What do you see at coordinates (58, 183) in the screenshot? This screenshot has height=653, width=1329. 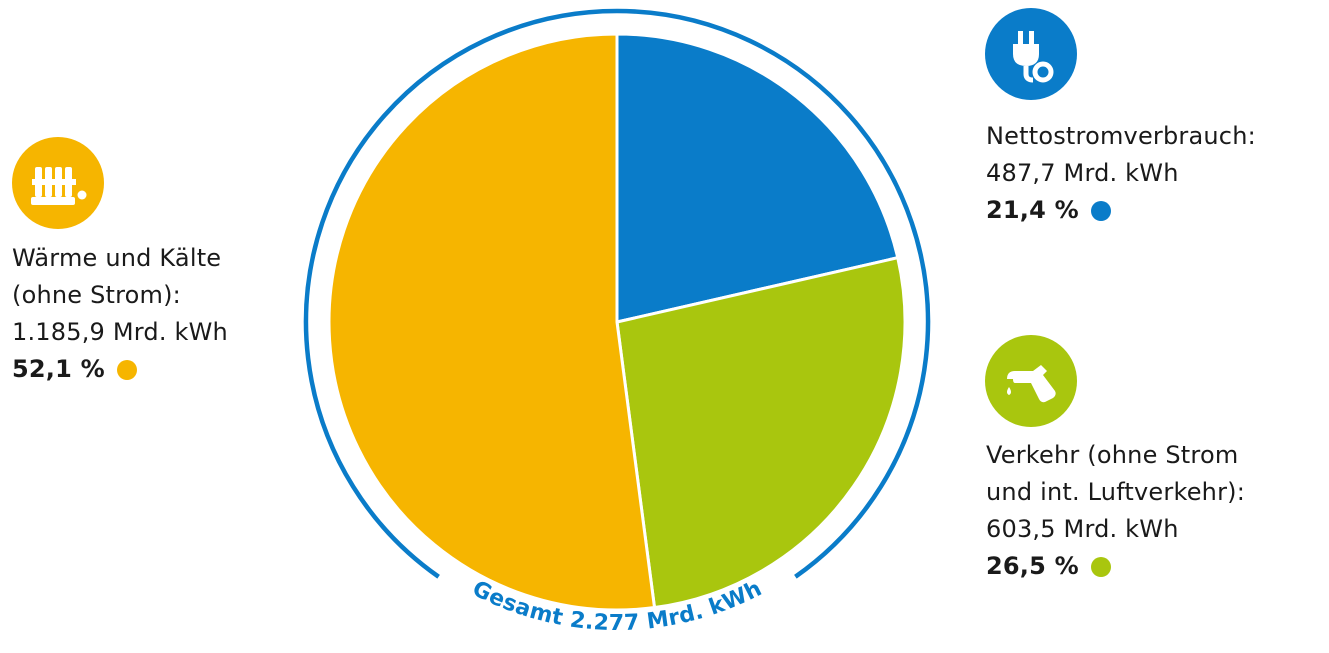 I see `radiator-icon` at bounding box center [58, 183].